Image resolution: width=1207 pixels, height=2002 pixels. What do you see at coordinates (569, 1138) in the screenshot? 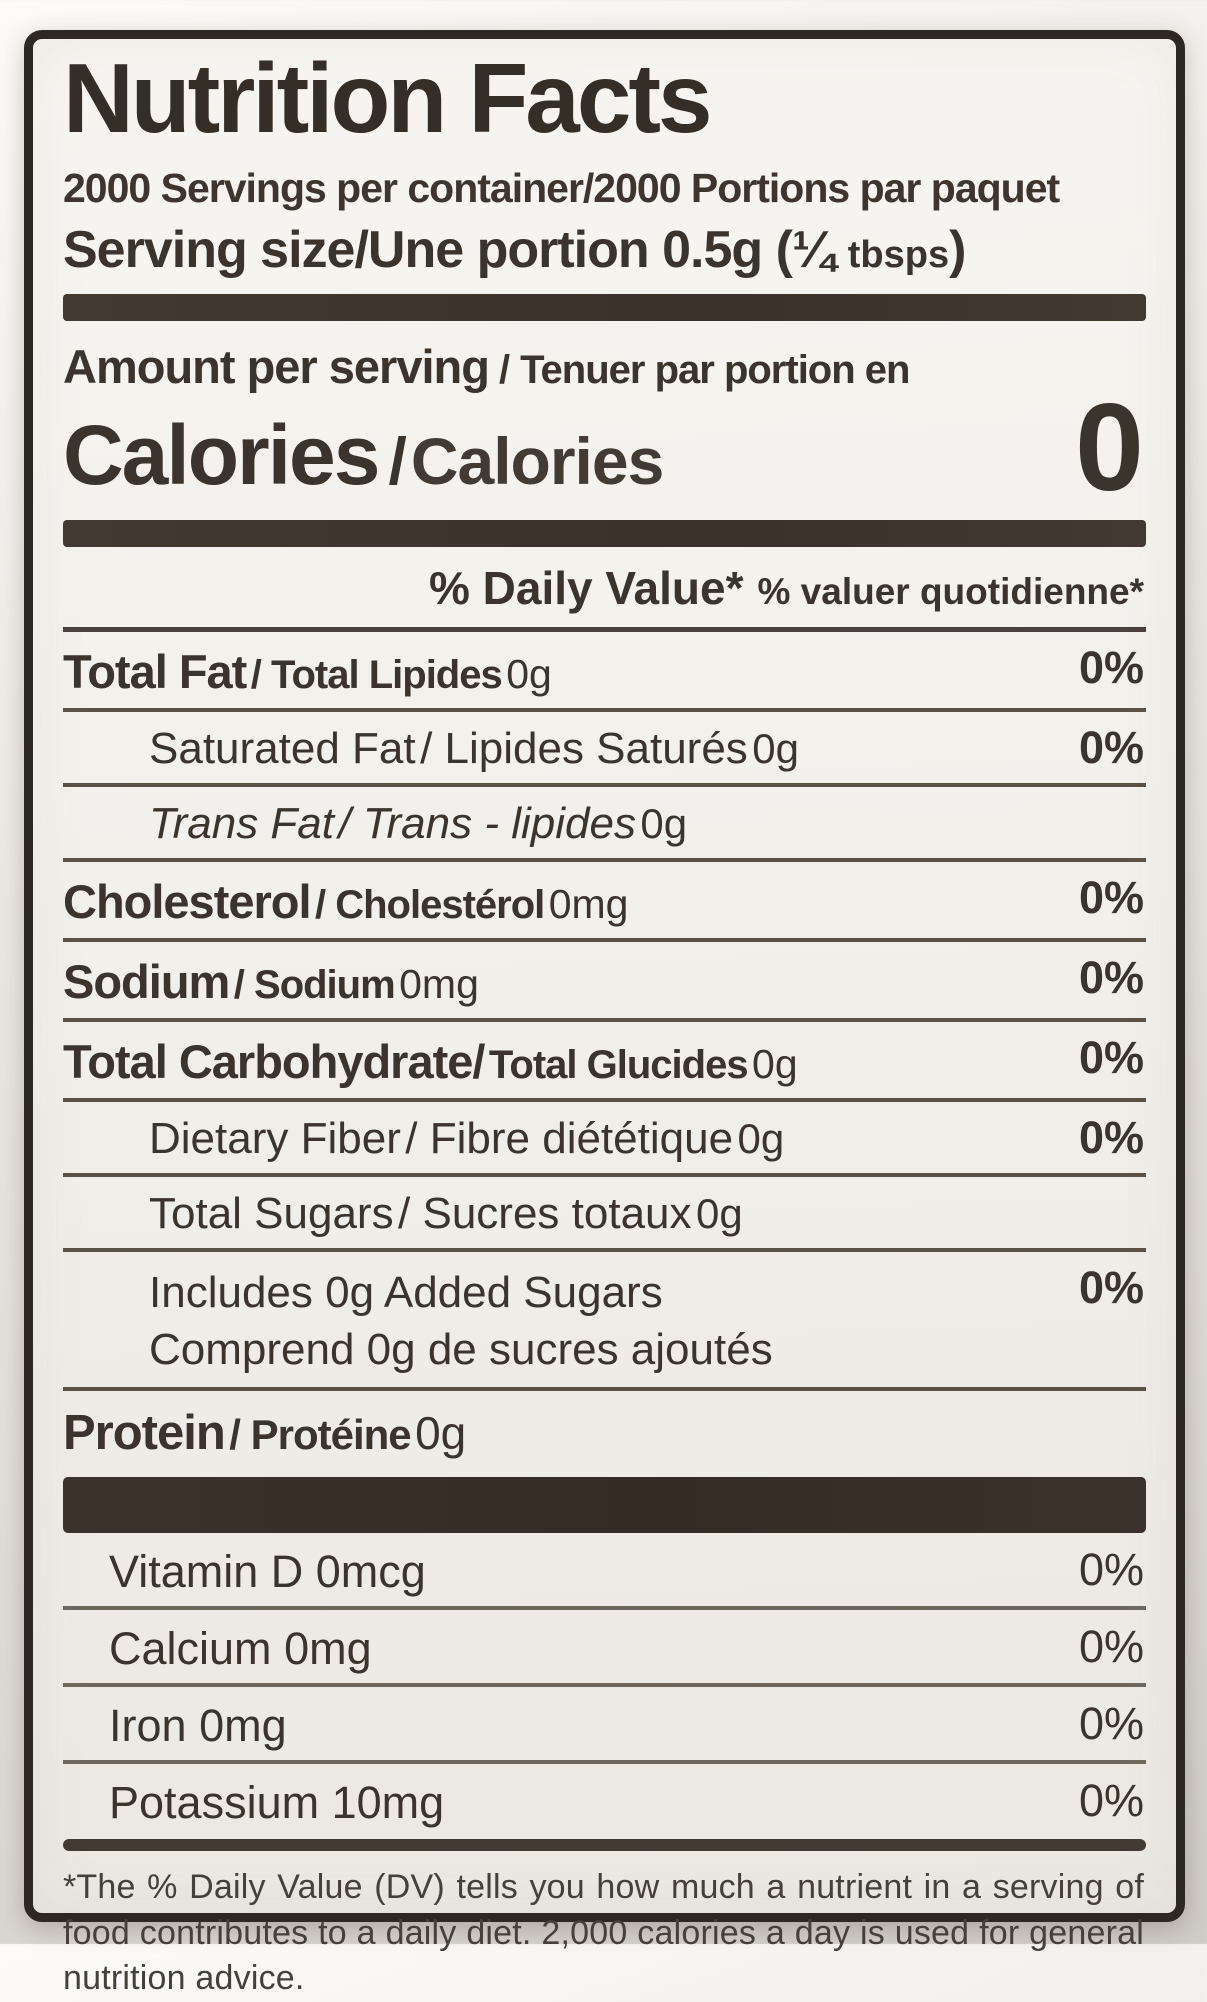
I see `nutrient-name-fr: / Fibre diététique` at bounding box center [569, 1138].